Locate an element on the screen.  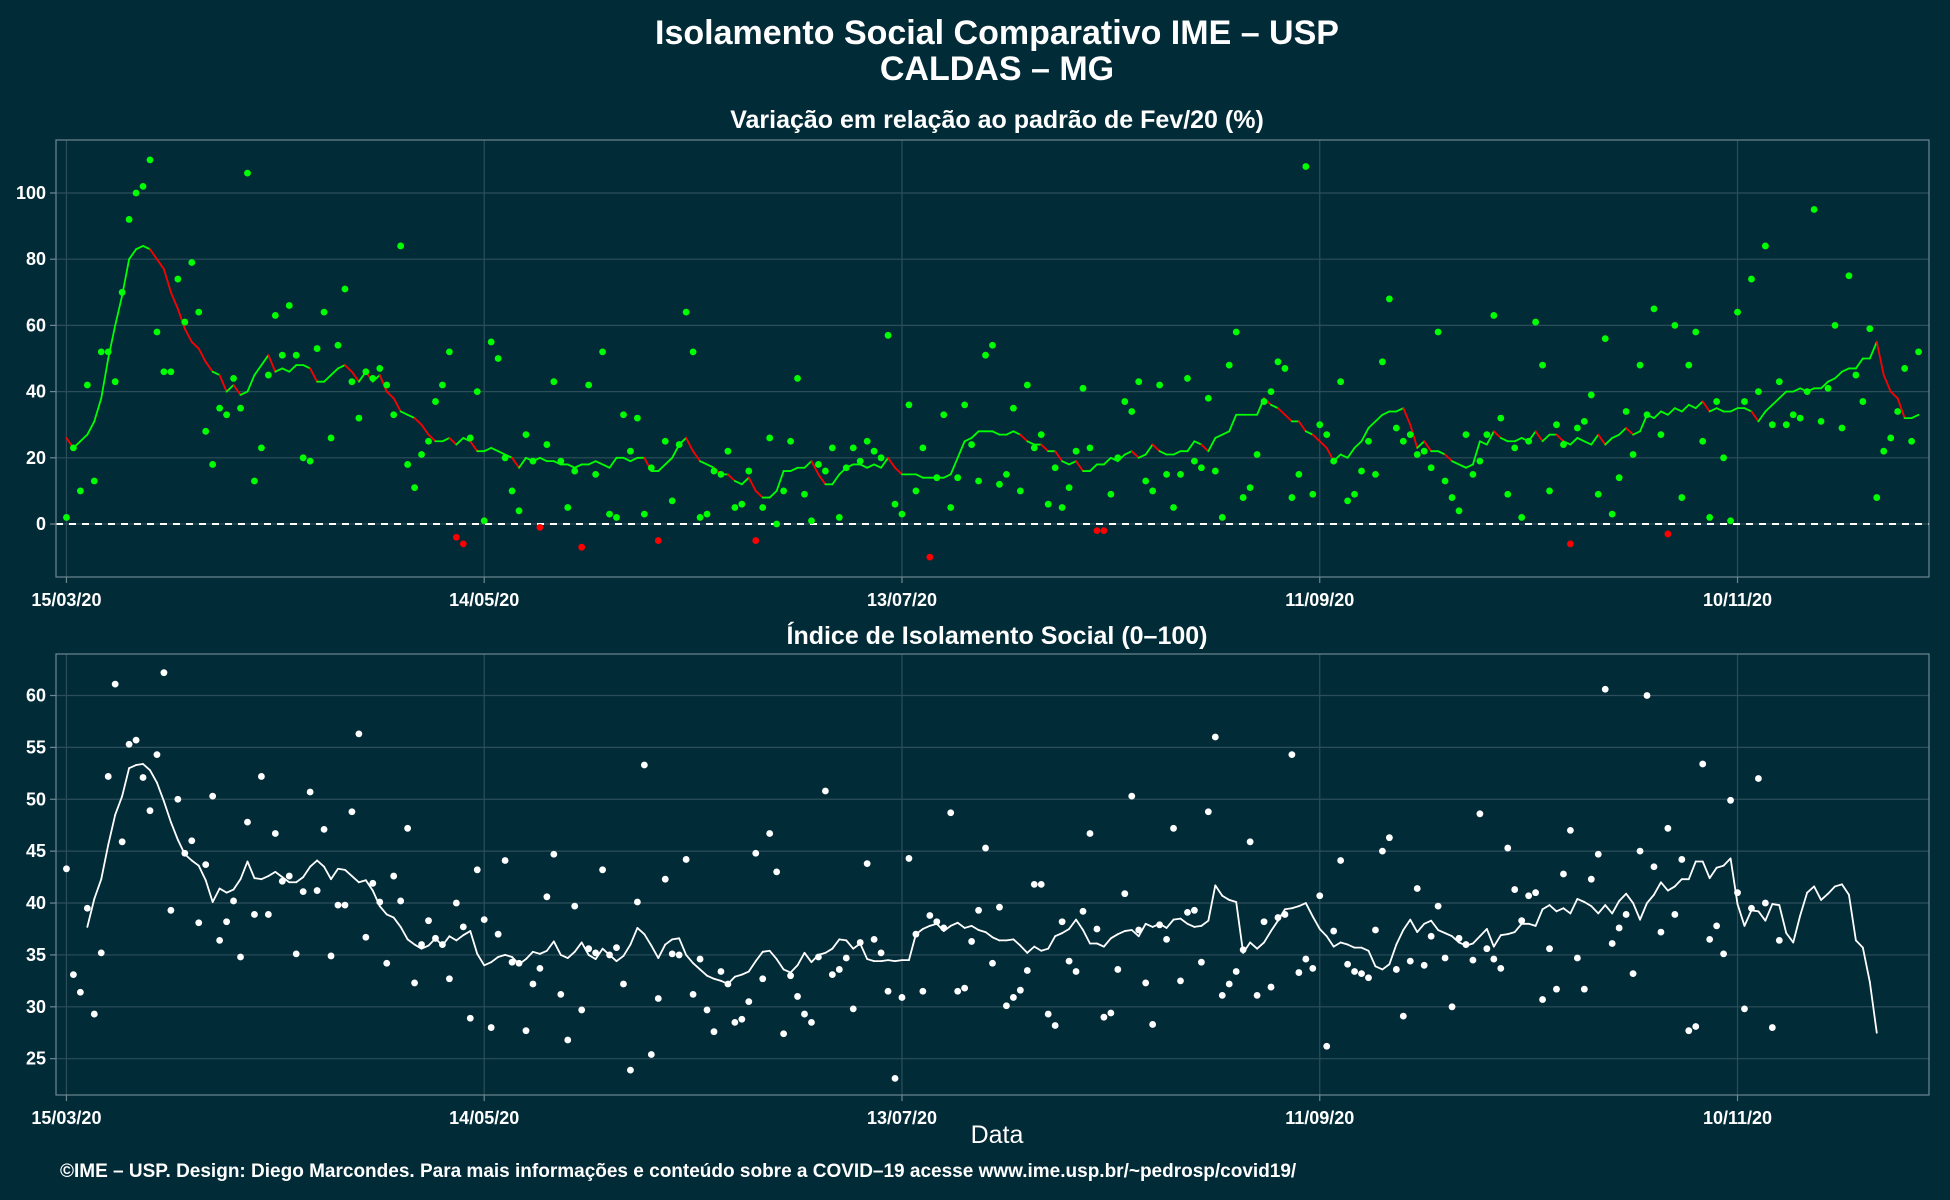
x-tick-label-1: 14/05/20 is located at coordinates (484, 600).